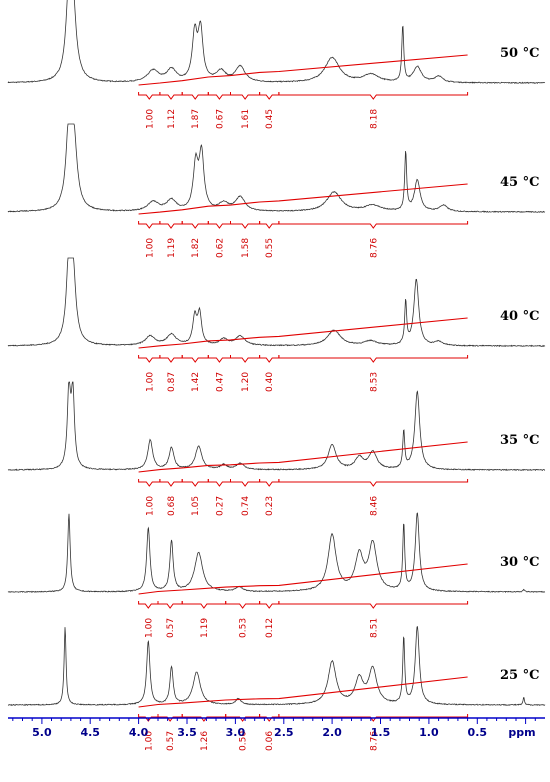 This screenshot has width=550, height=782. I want to click on integral-region: 1.42, so click(195, 373).